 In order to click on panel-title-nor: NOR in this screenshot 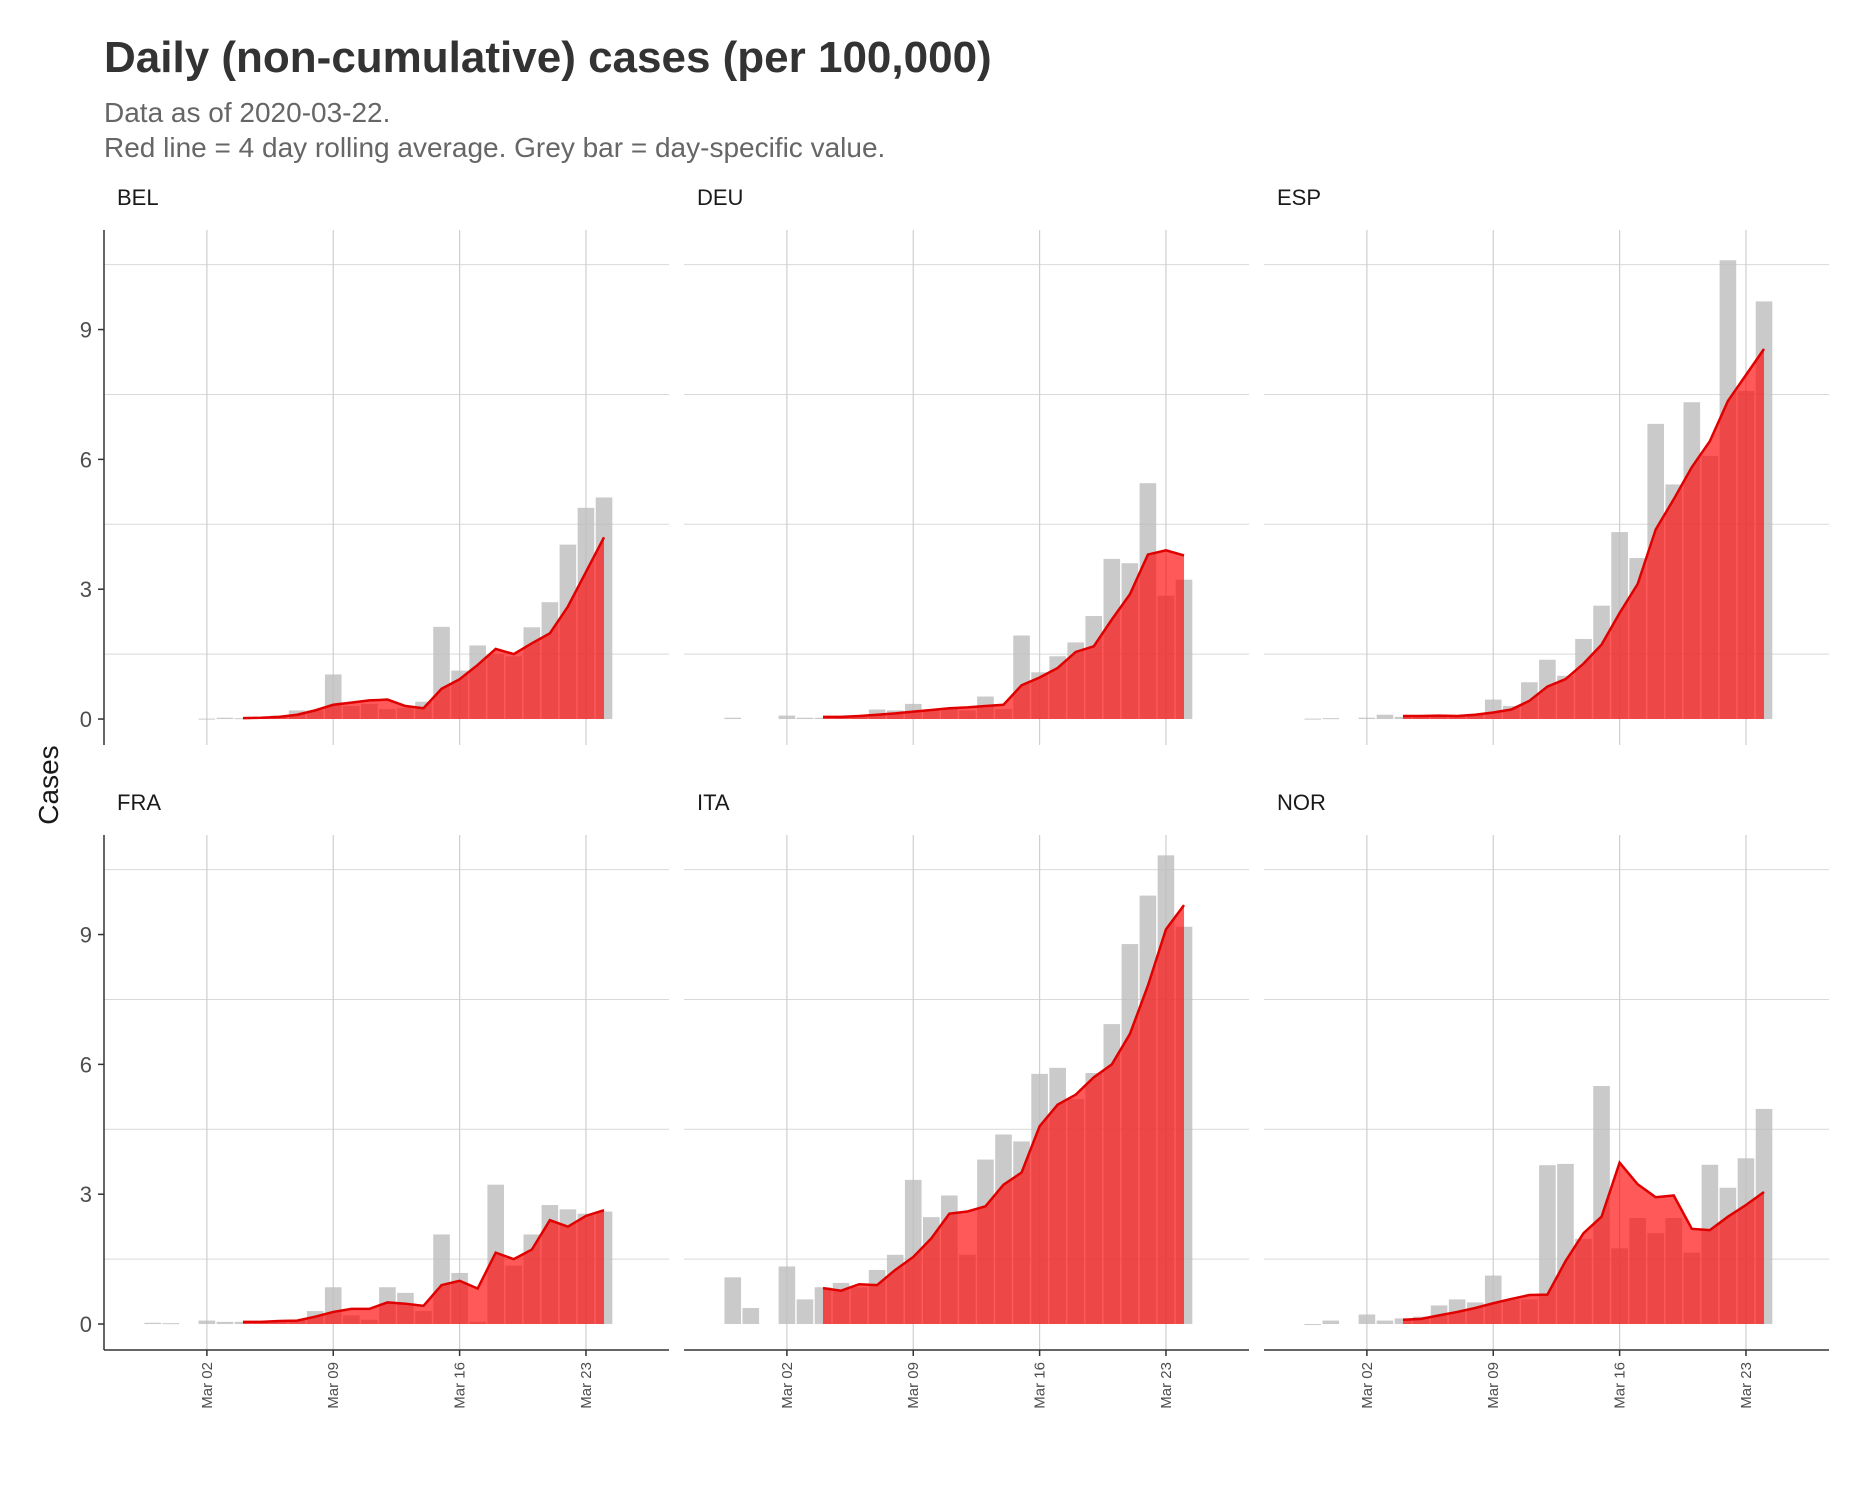, I will do `click(1301, 802)`.